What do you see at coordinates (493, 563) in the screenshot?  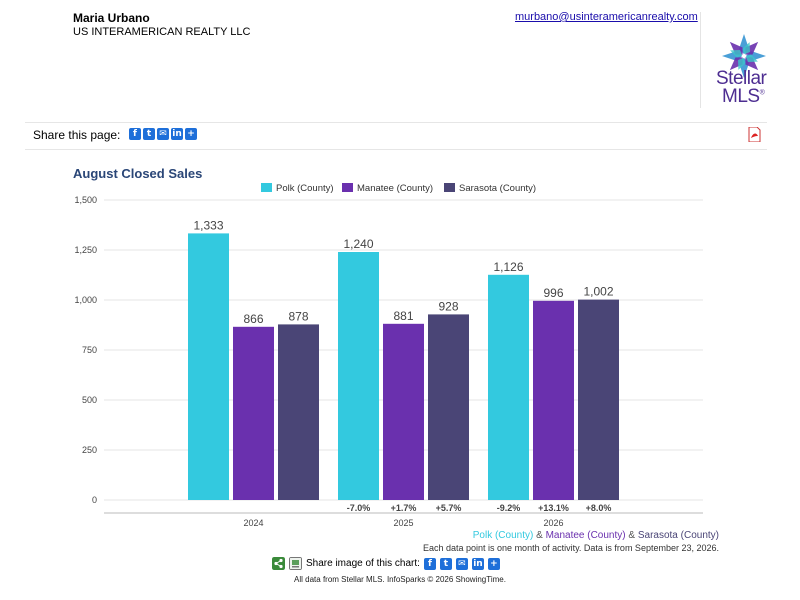 I see `chart-plus-icon: +` at bounding box center [493, 563].